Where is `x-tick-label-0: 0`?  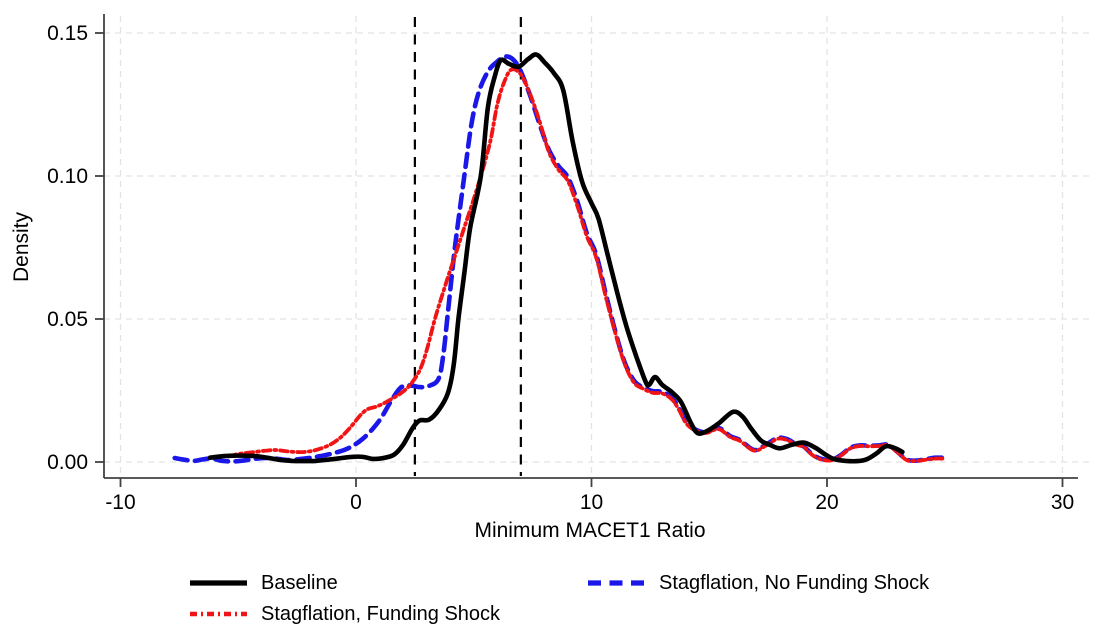 x-tick-label-0: 0 is located at coordinates (356, 502).